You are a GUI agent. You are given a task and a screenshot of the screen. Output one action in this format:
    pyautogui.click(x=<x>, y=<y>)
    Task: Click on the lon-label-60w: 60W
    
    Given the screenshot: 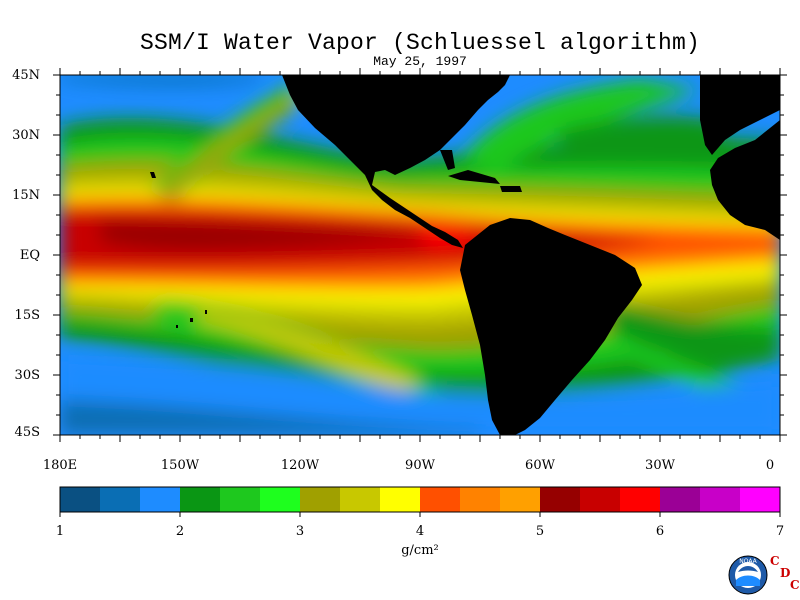 What is the action you would take?
    pyautogui.click(x=540, y=465)
    